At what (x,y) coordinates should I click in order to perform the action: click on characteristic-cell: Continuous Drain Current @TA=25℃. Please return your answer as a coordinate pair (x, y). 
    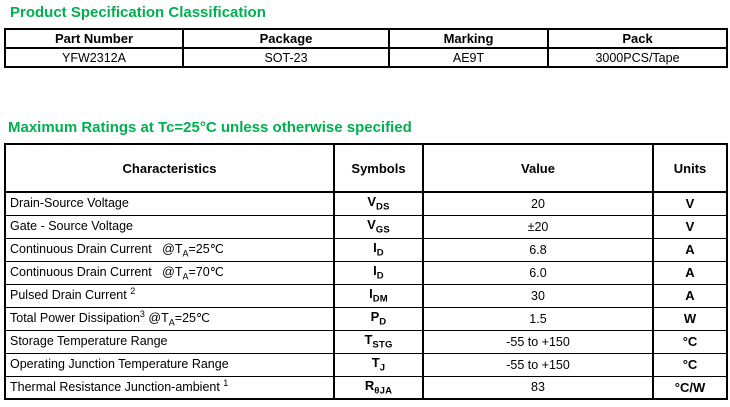
    Looking at the image, I should click on (169, 249).